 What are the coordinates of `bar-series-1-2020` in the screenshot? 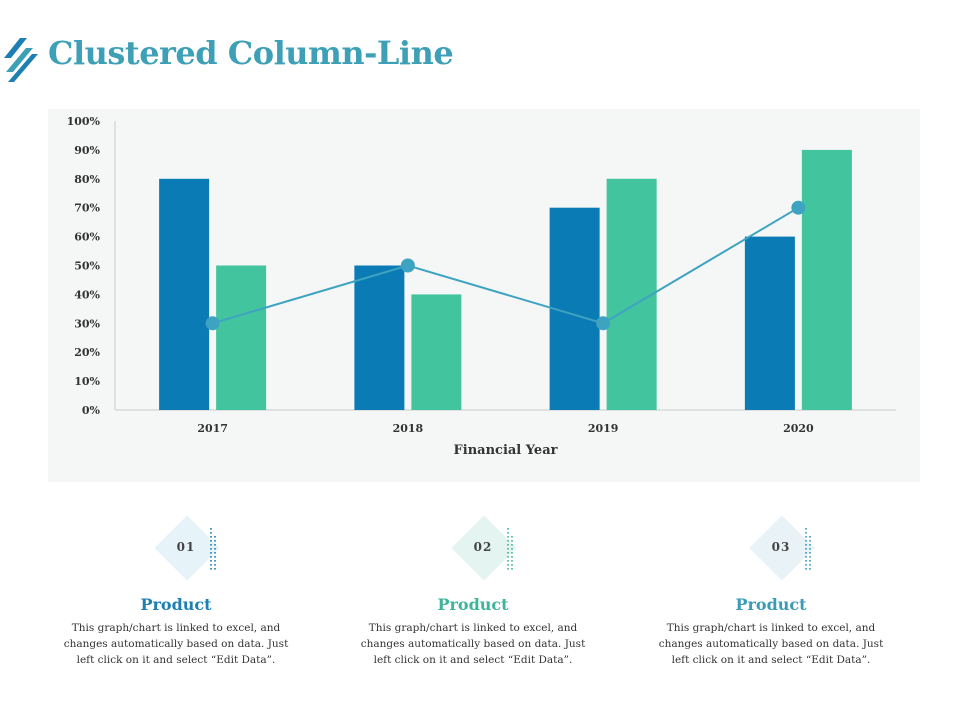 It's located at (769, 323).